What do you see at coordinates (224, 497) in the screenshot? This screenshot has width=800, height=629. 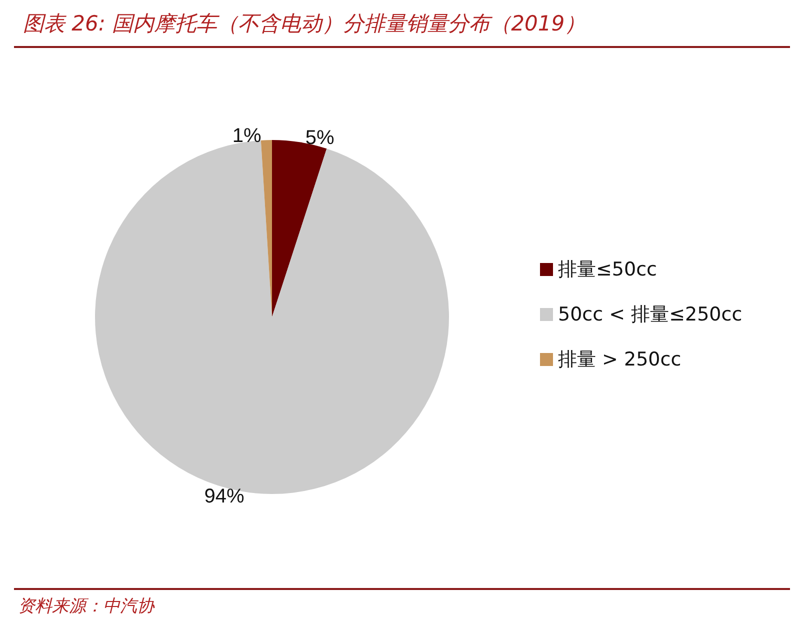 I see `data-label: 94%` at bounding box center [224, 497].